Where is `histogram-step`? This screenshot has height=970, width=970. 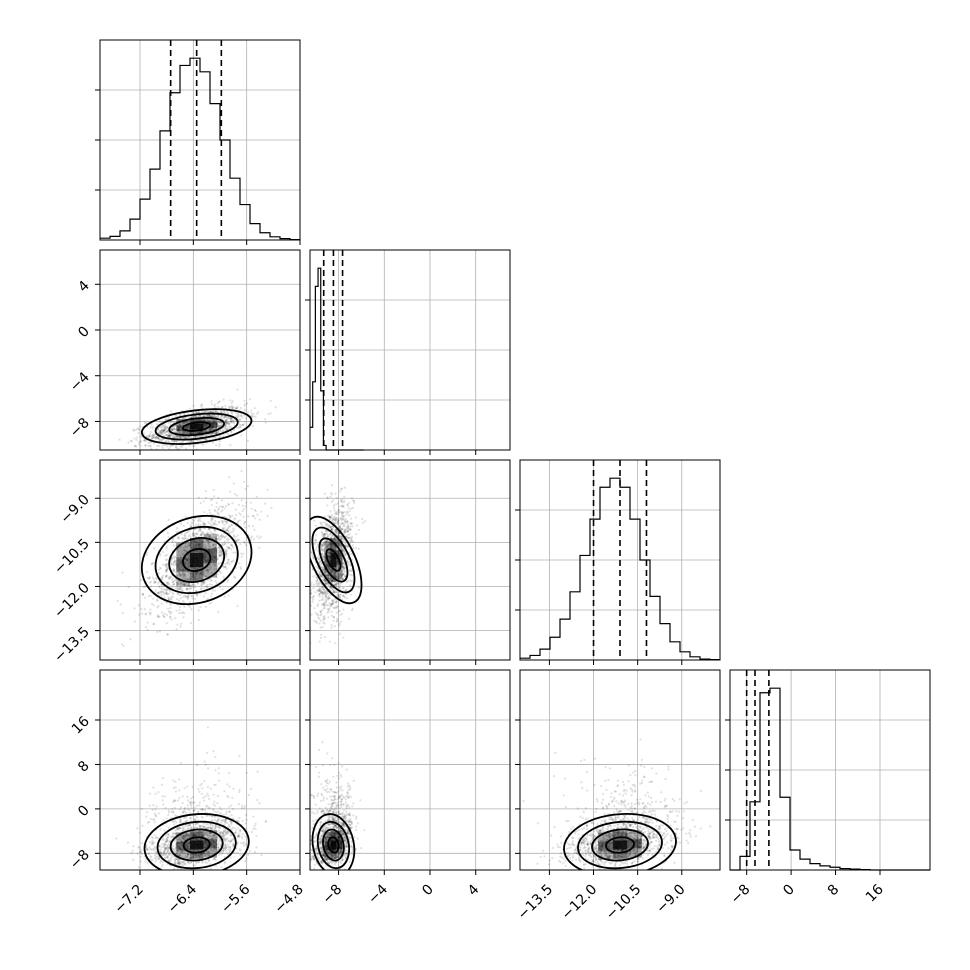
histogram-step is located at coordinates (830, 779).